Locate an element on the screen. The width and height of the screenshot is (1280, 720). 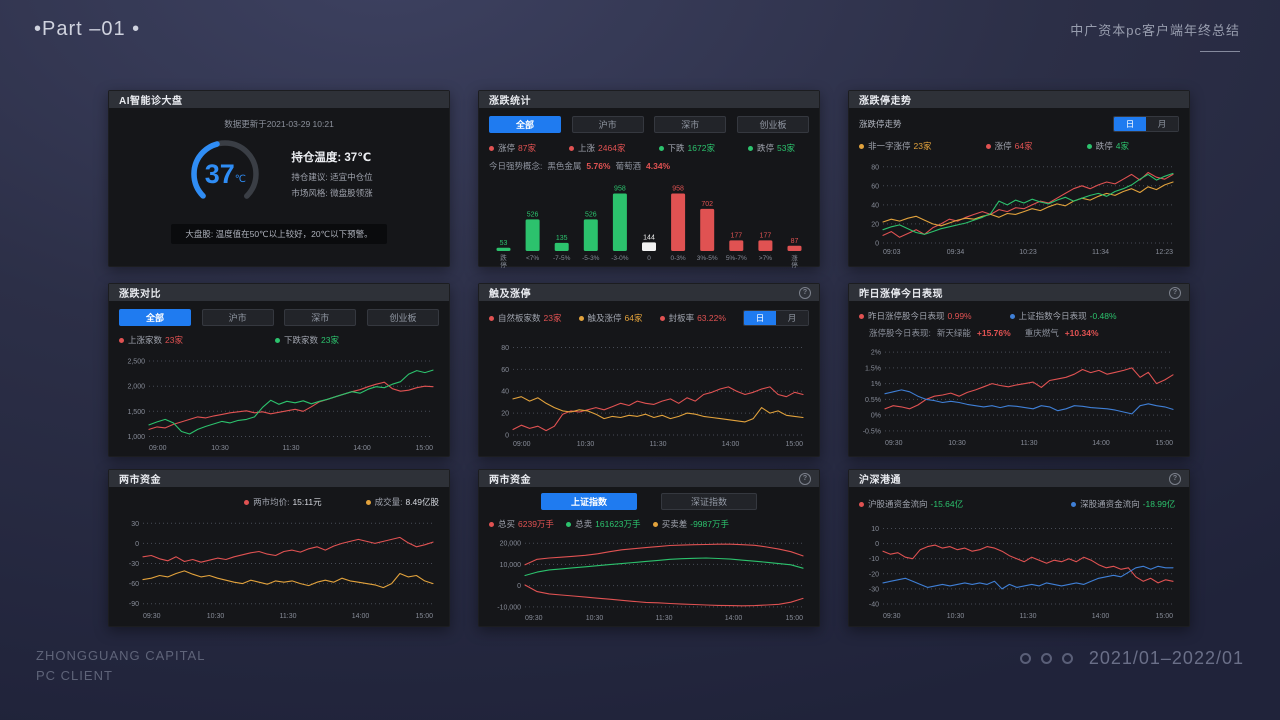
svg-text: 停 is located at coordinates (794, 264).